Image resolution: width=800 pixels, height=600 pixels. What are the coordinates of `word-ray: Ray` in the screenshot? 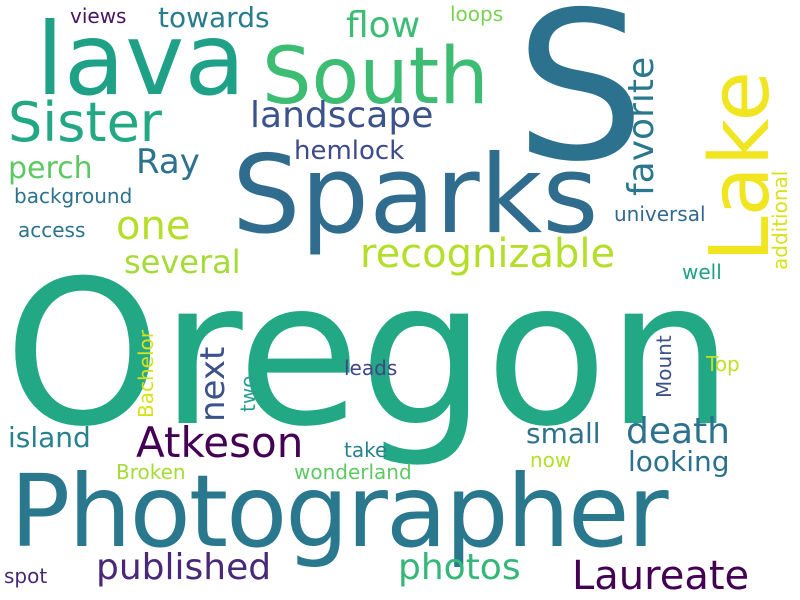 It's located at (168, 162).